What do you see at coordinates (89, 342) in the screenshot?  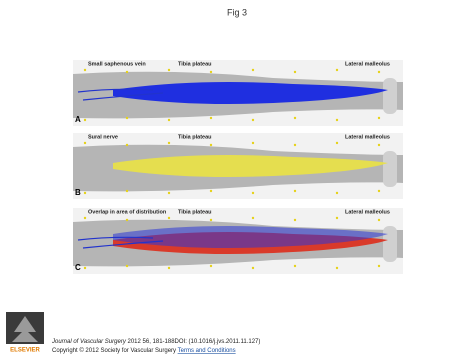 I see `journal-name: Journal of Vascular Surgery` at bounding box center [89, 342].